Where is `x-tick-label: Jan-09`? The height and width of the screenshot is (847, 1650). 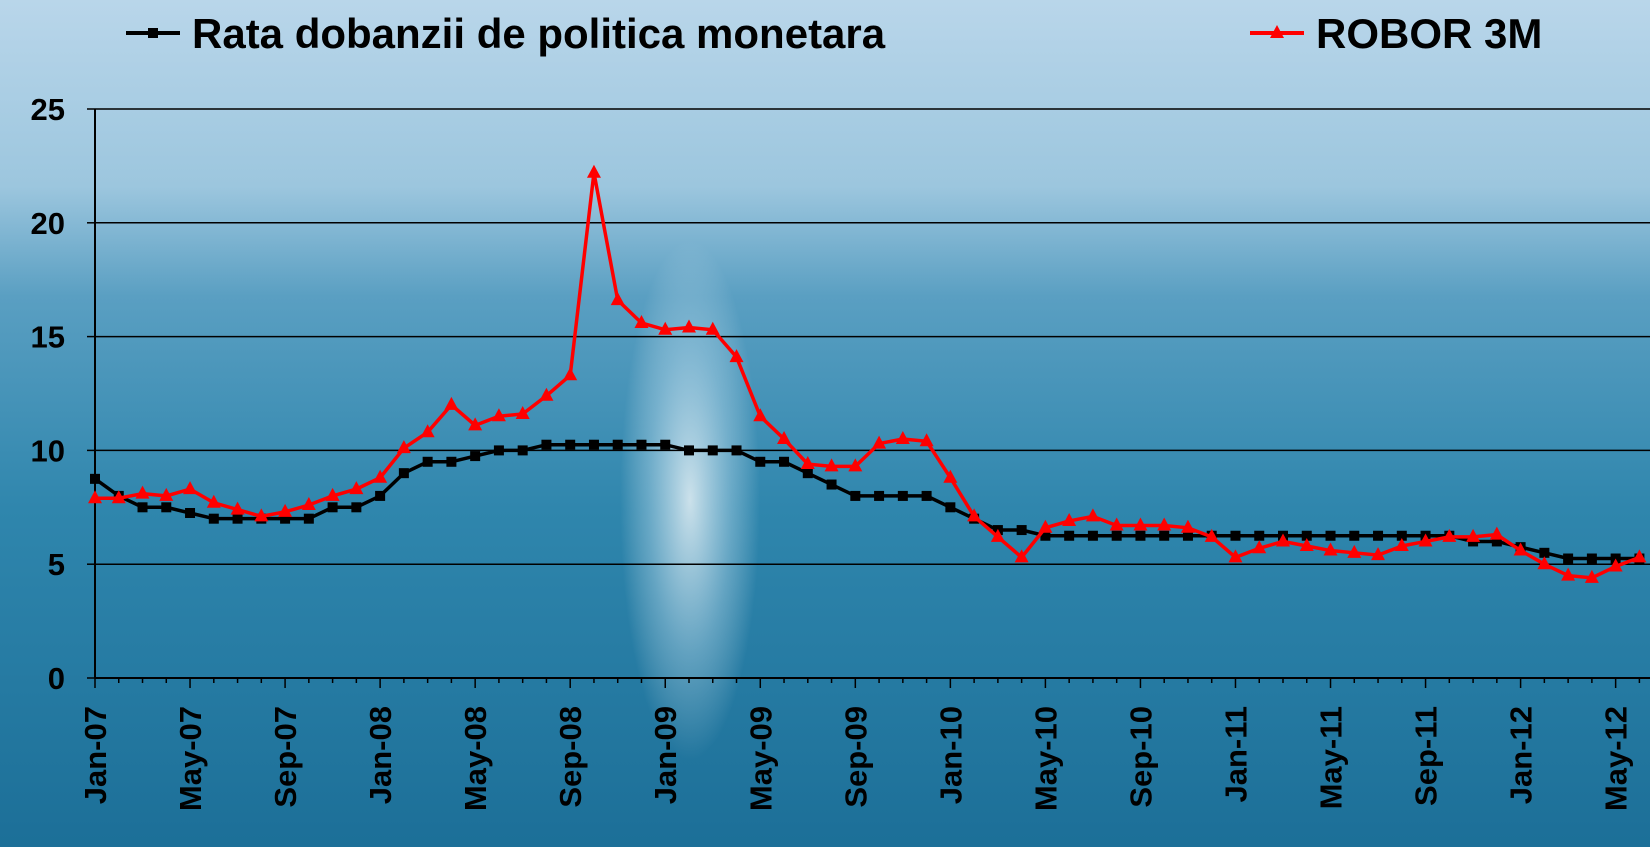 x-tick-label: Jan-09 is located at coordinates (665, 755).